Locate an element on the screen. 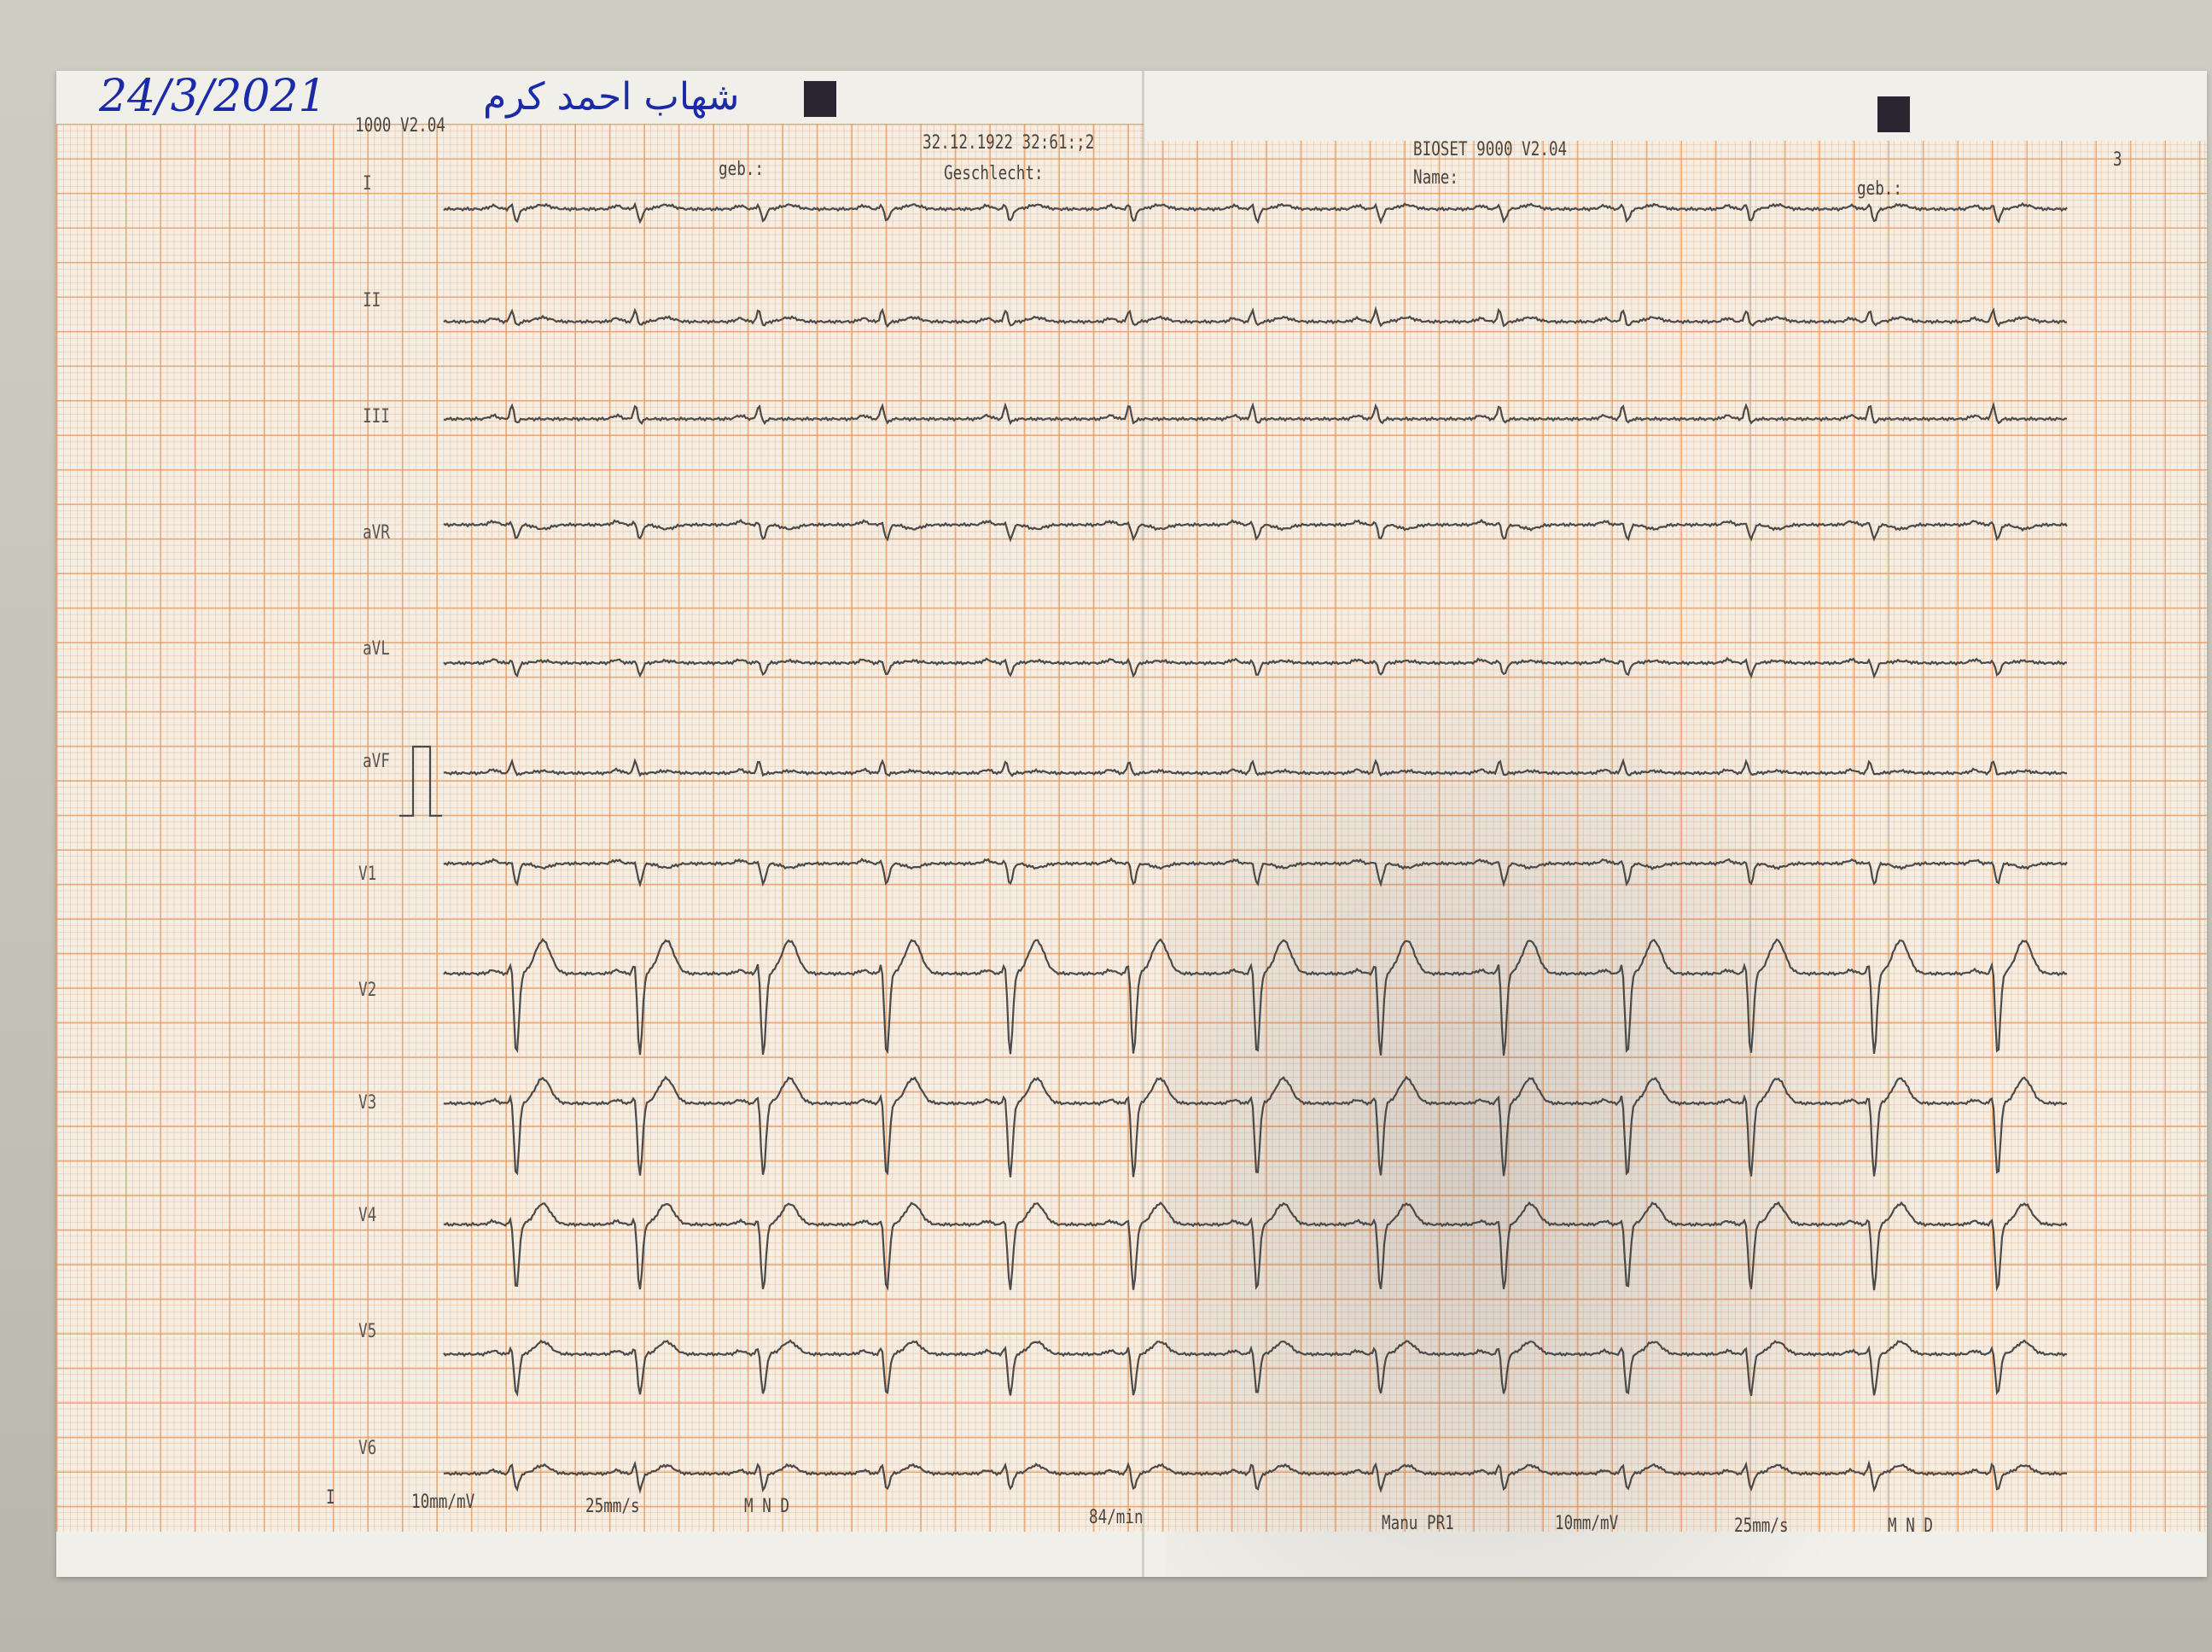 This screenshot has width=2212, height=1652. trace-v5 is located at coordinates (1255, 1368).